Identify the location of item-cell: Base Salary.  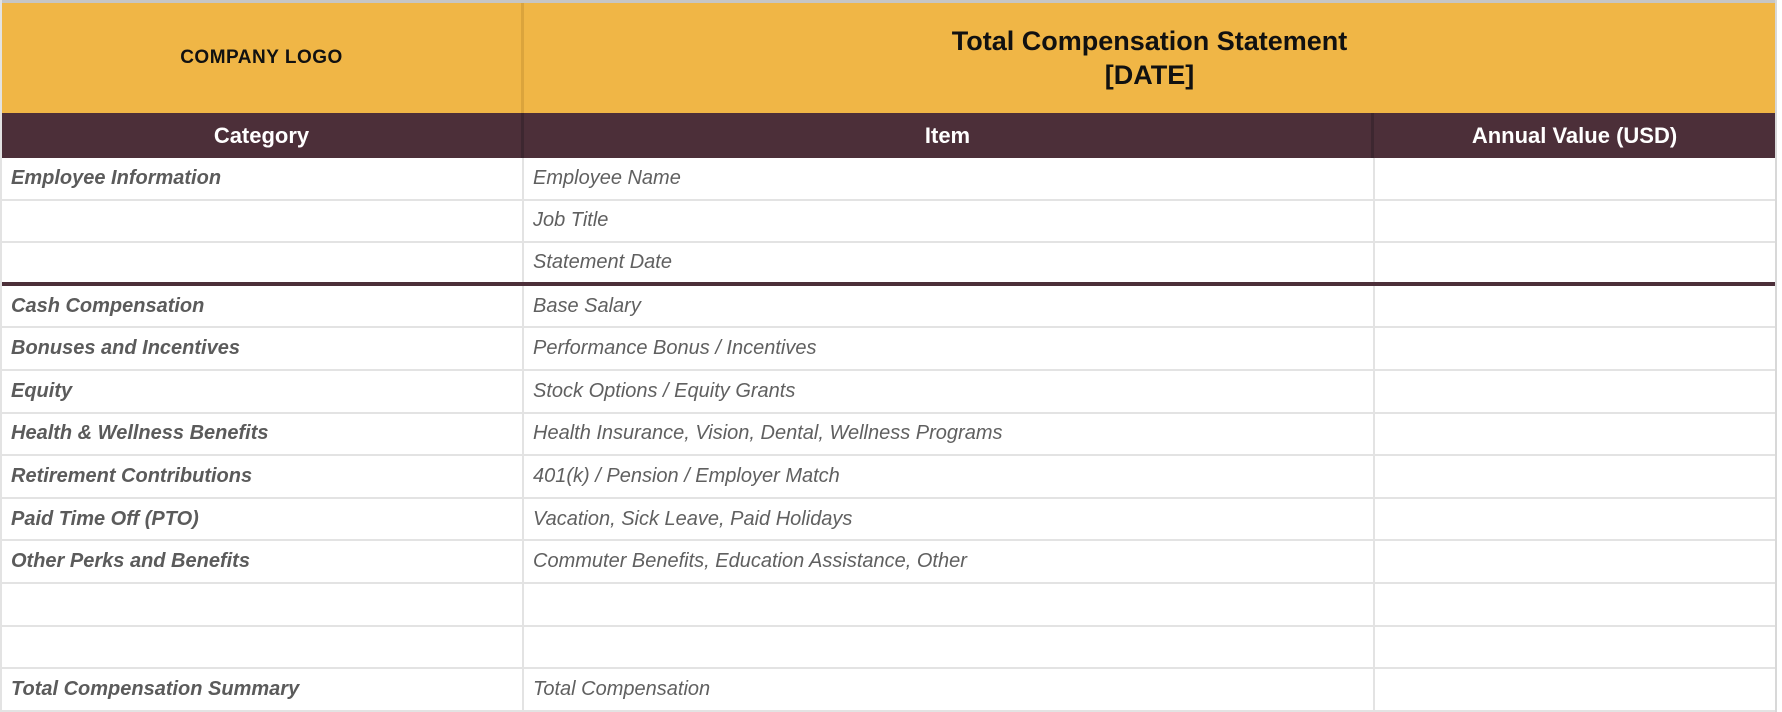
(949, 306).